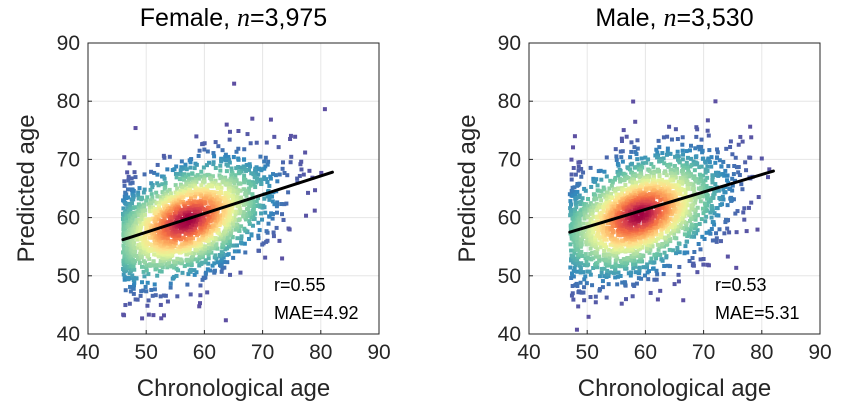 The width and height of the screenshot is (856, 412). Describe the element at coordinates (741, 285) in the screenshot. I see `stat-r: r=0.53` at that location.